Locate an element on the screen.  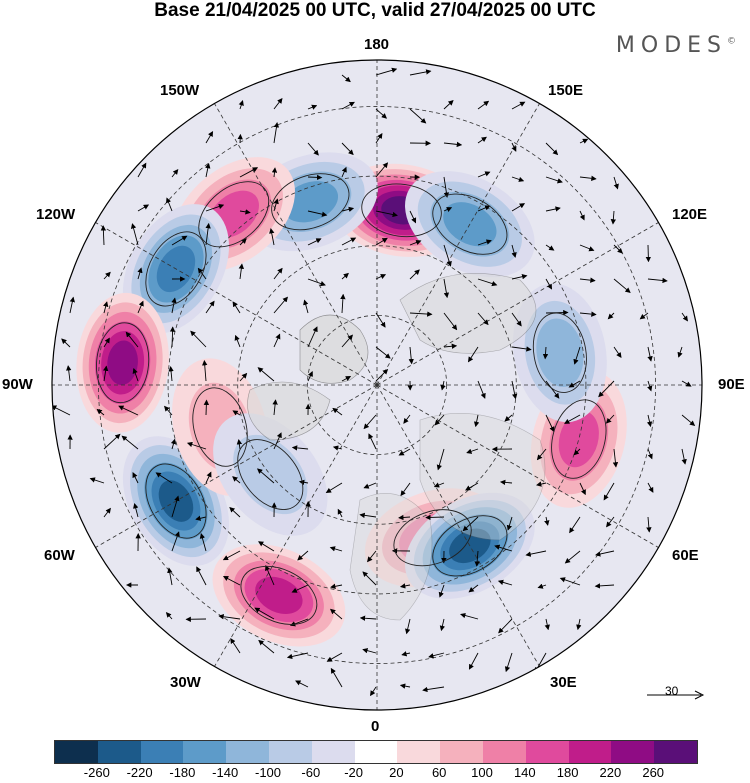
contour-line is located at coordinates (470, 546).